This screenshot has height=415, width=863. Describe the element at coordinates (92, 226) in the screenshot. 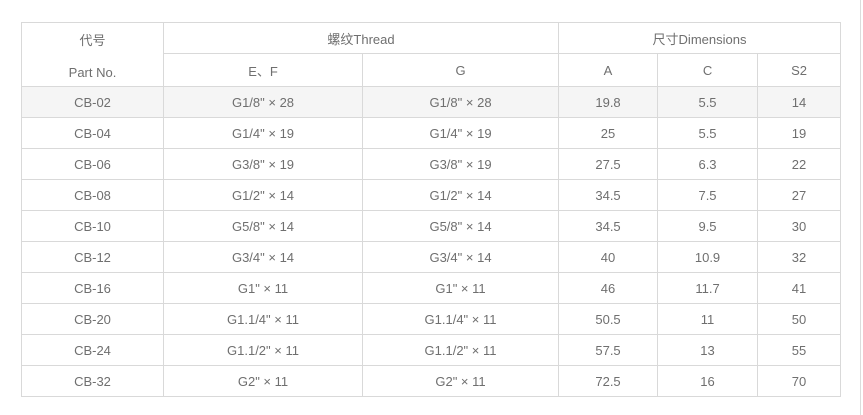

I see `cell-part-no: CB-10` at that location.